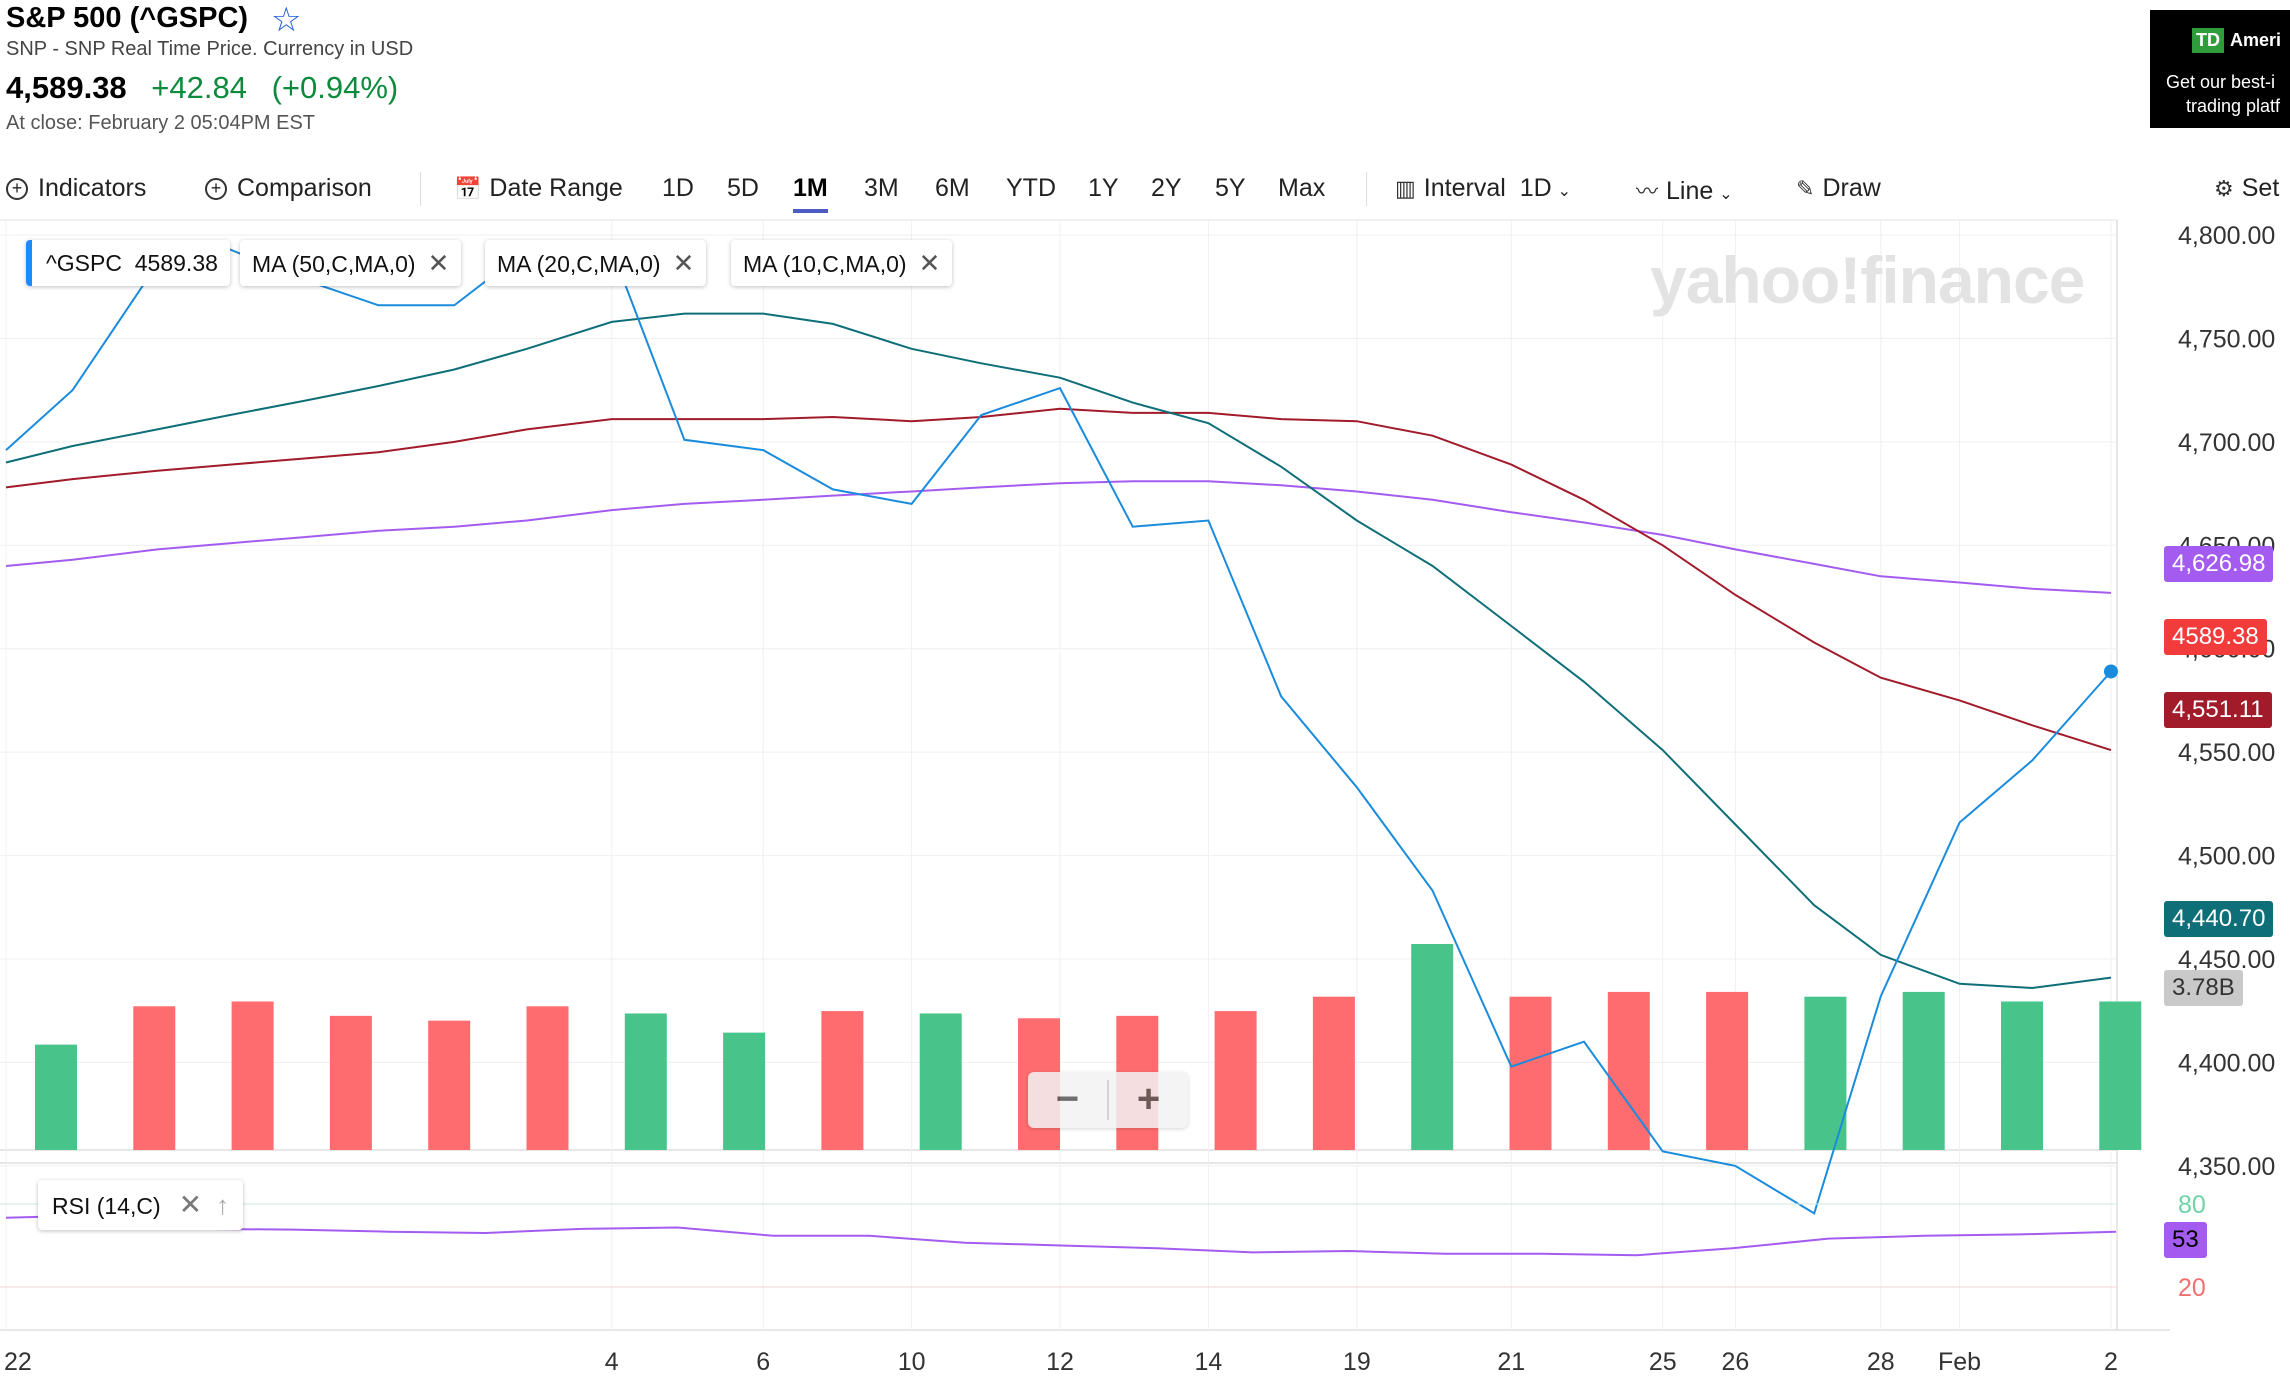 Image resolution: width=2290 pixels, height=1377 pixels. Describe the element at coordinates (2208, 40) in the screenshot. I see `ad-logo: TD` at that location.